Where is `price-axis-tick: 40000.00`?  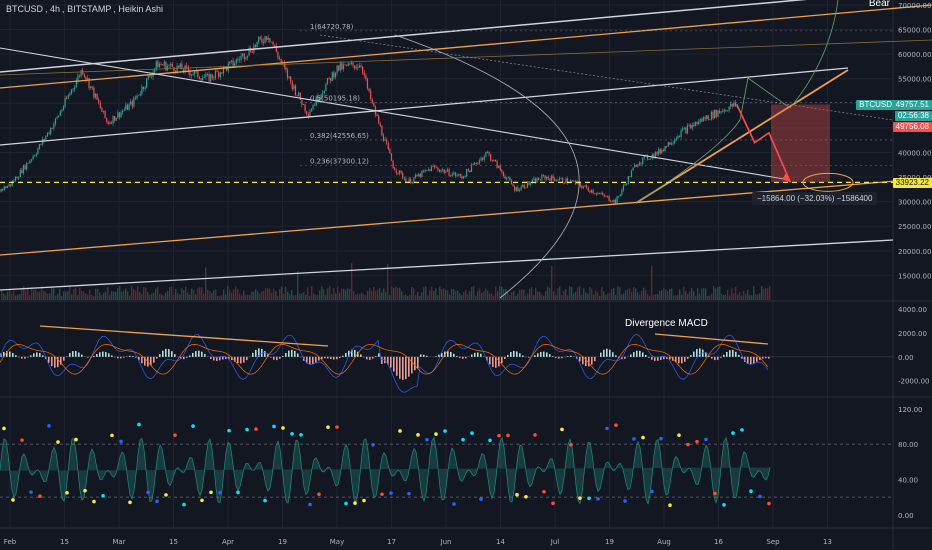 price-axis-tick: 40000.00 is located at coordinates (914, 153).